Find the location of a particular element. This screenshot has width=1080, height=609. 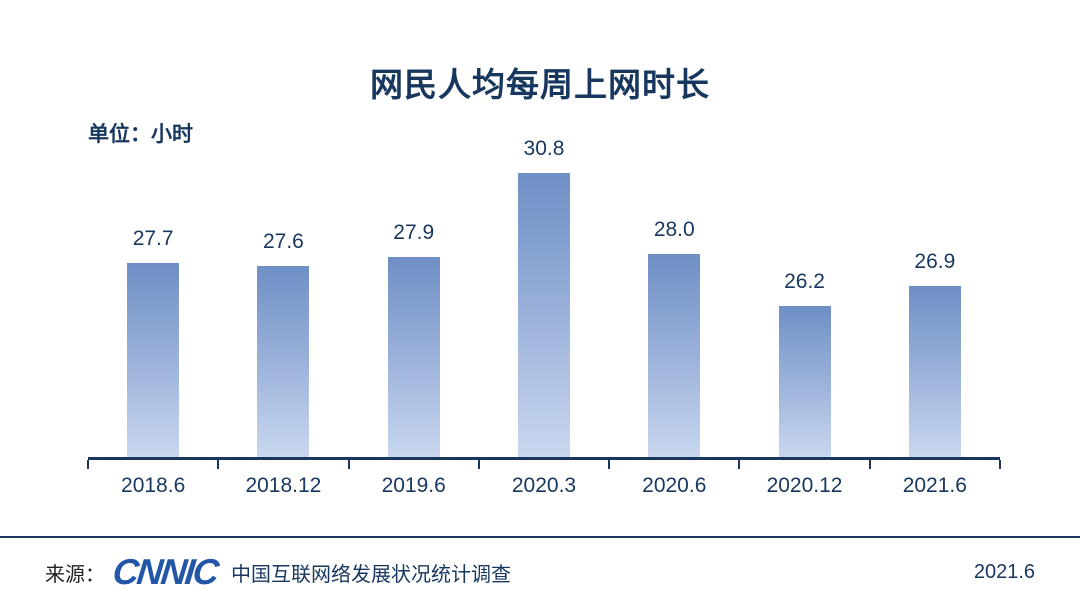

chart-title: 网民人均每周上网时长 is located at coordinates (540, 84).